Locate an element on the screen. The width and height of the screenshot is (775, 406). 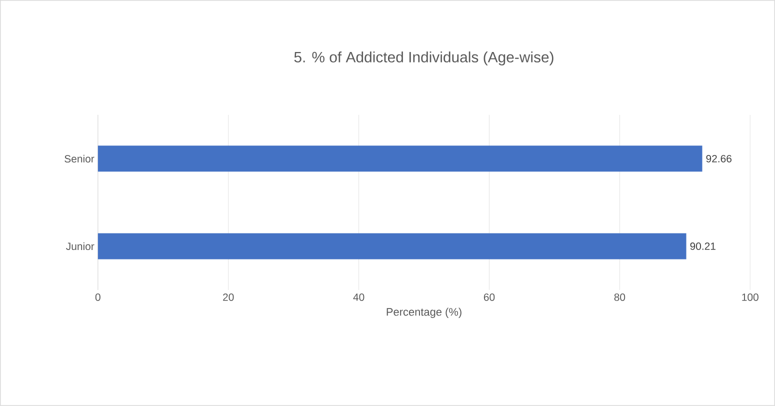
data-label: 90.21 is located at coordinates (703, 246).